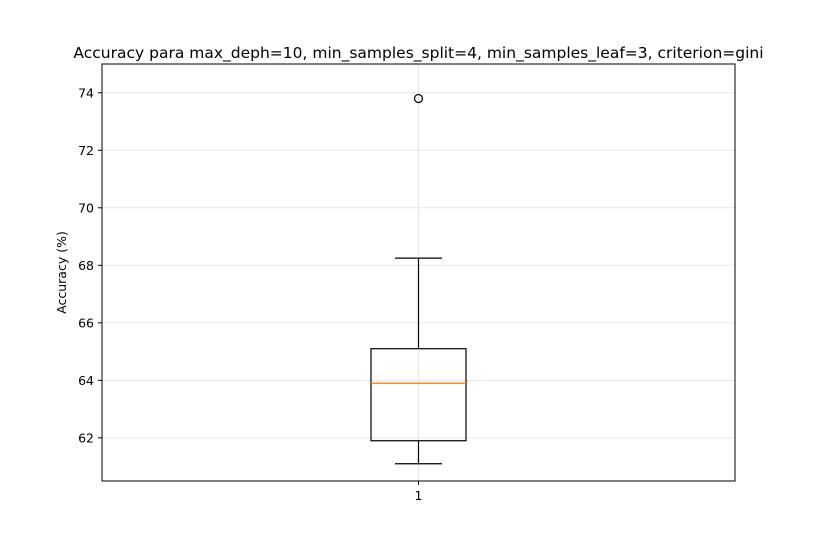 The width and height of the screenshot is (816, 540). Describe the element at coordinates (61, 272) in the screenshot. I see `y-axis-label: Accuracy (%)` at that location.